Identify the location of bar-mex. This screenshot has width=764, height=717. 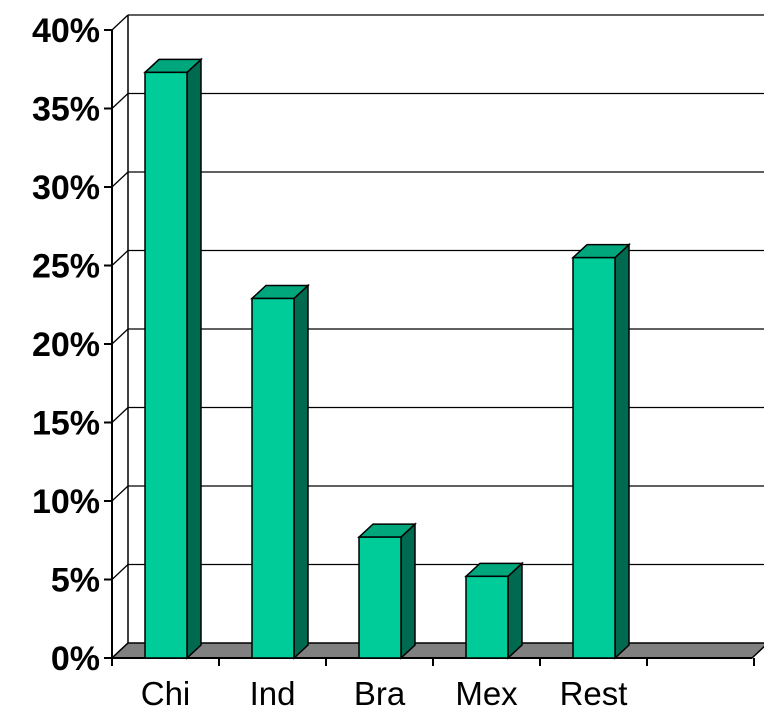
(494, 610).